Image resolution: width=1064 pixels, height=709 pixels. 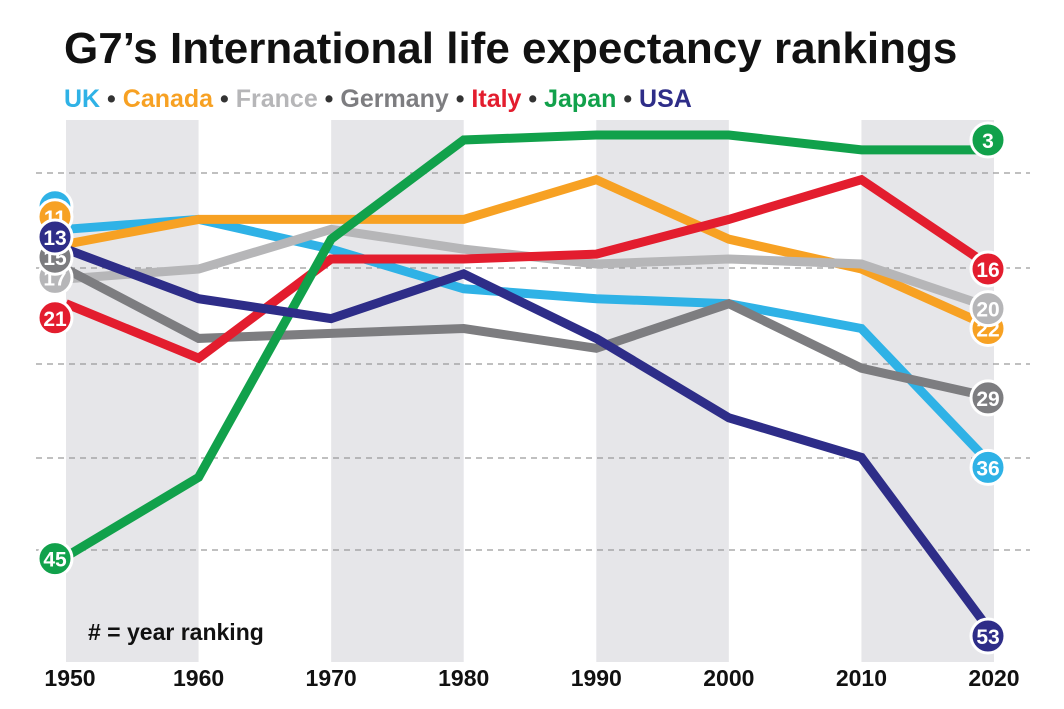 I want to click on start-badge-usa-label: 13, so click(x=54, y=238).